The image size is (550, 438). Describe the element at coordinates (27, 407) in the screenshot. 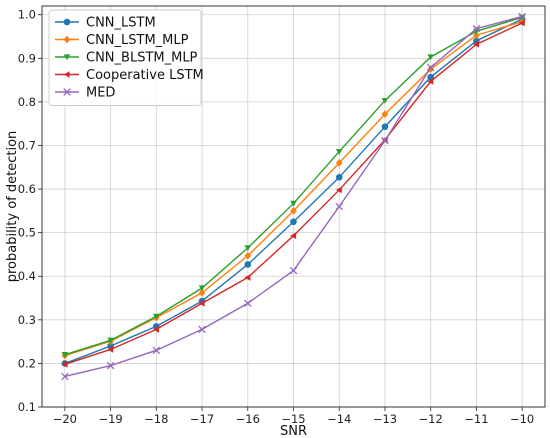

I see `y-tick-label: 0.1` at that location.